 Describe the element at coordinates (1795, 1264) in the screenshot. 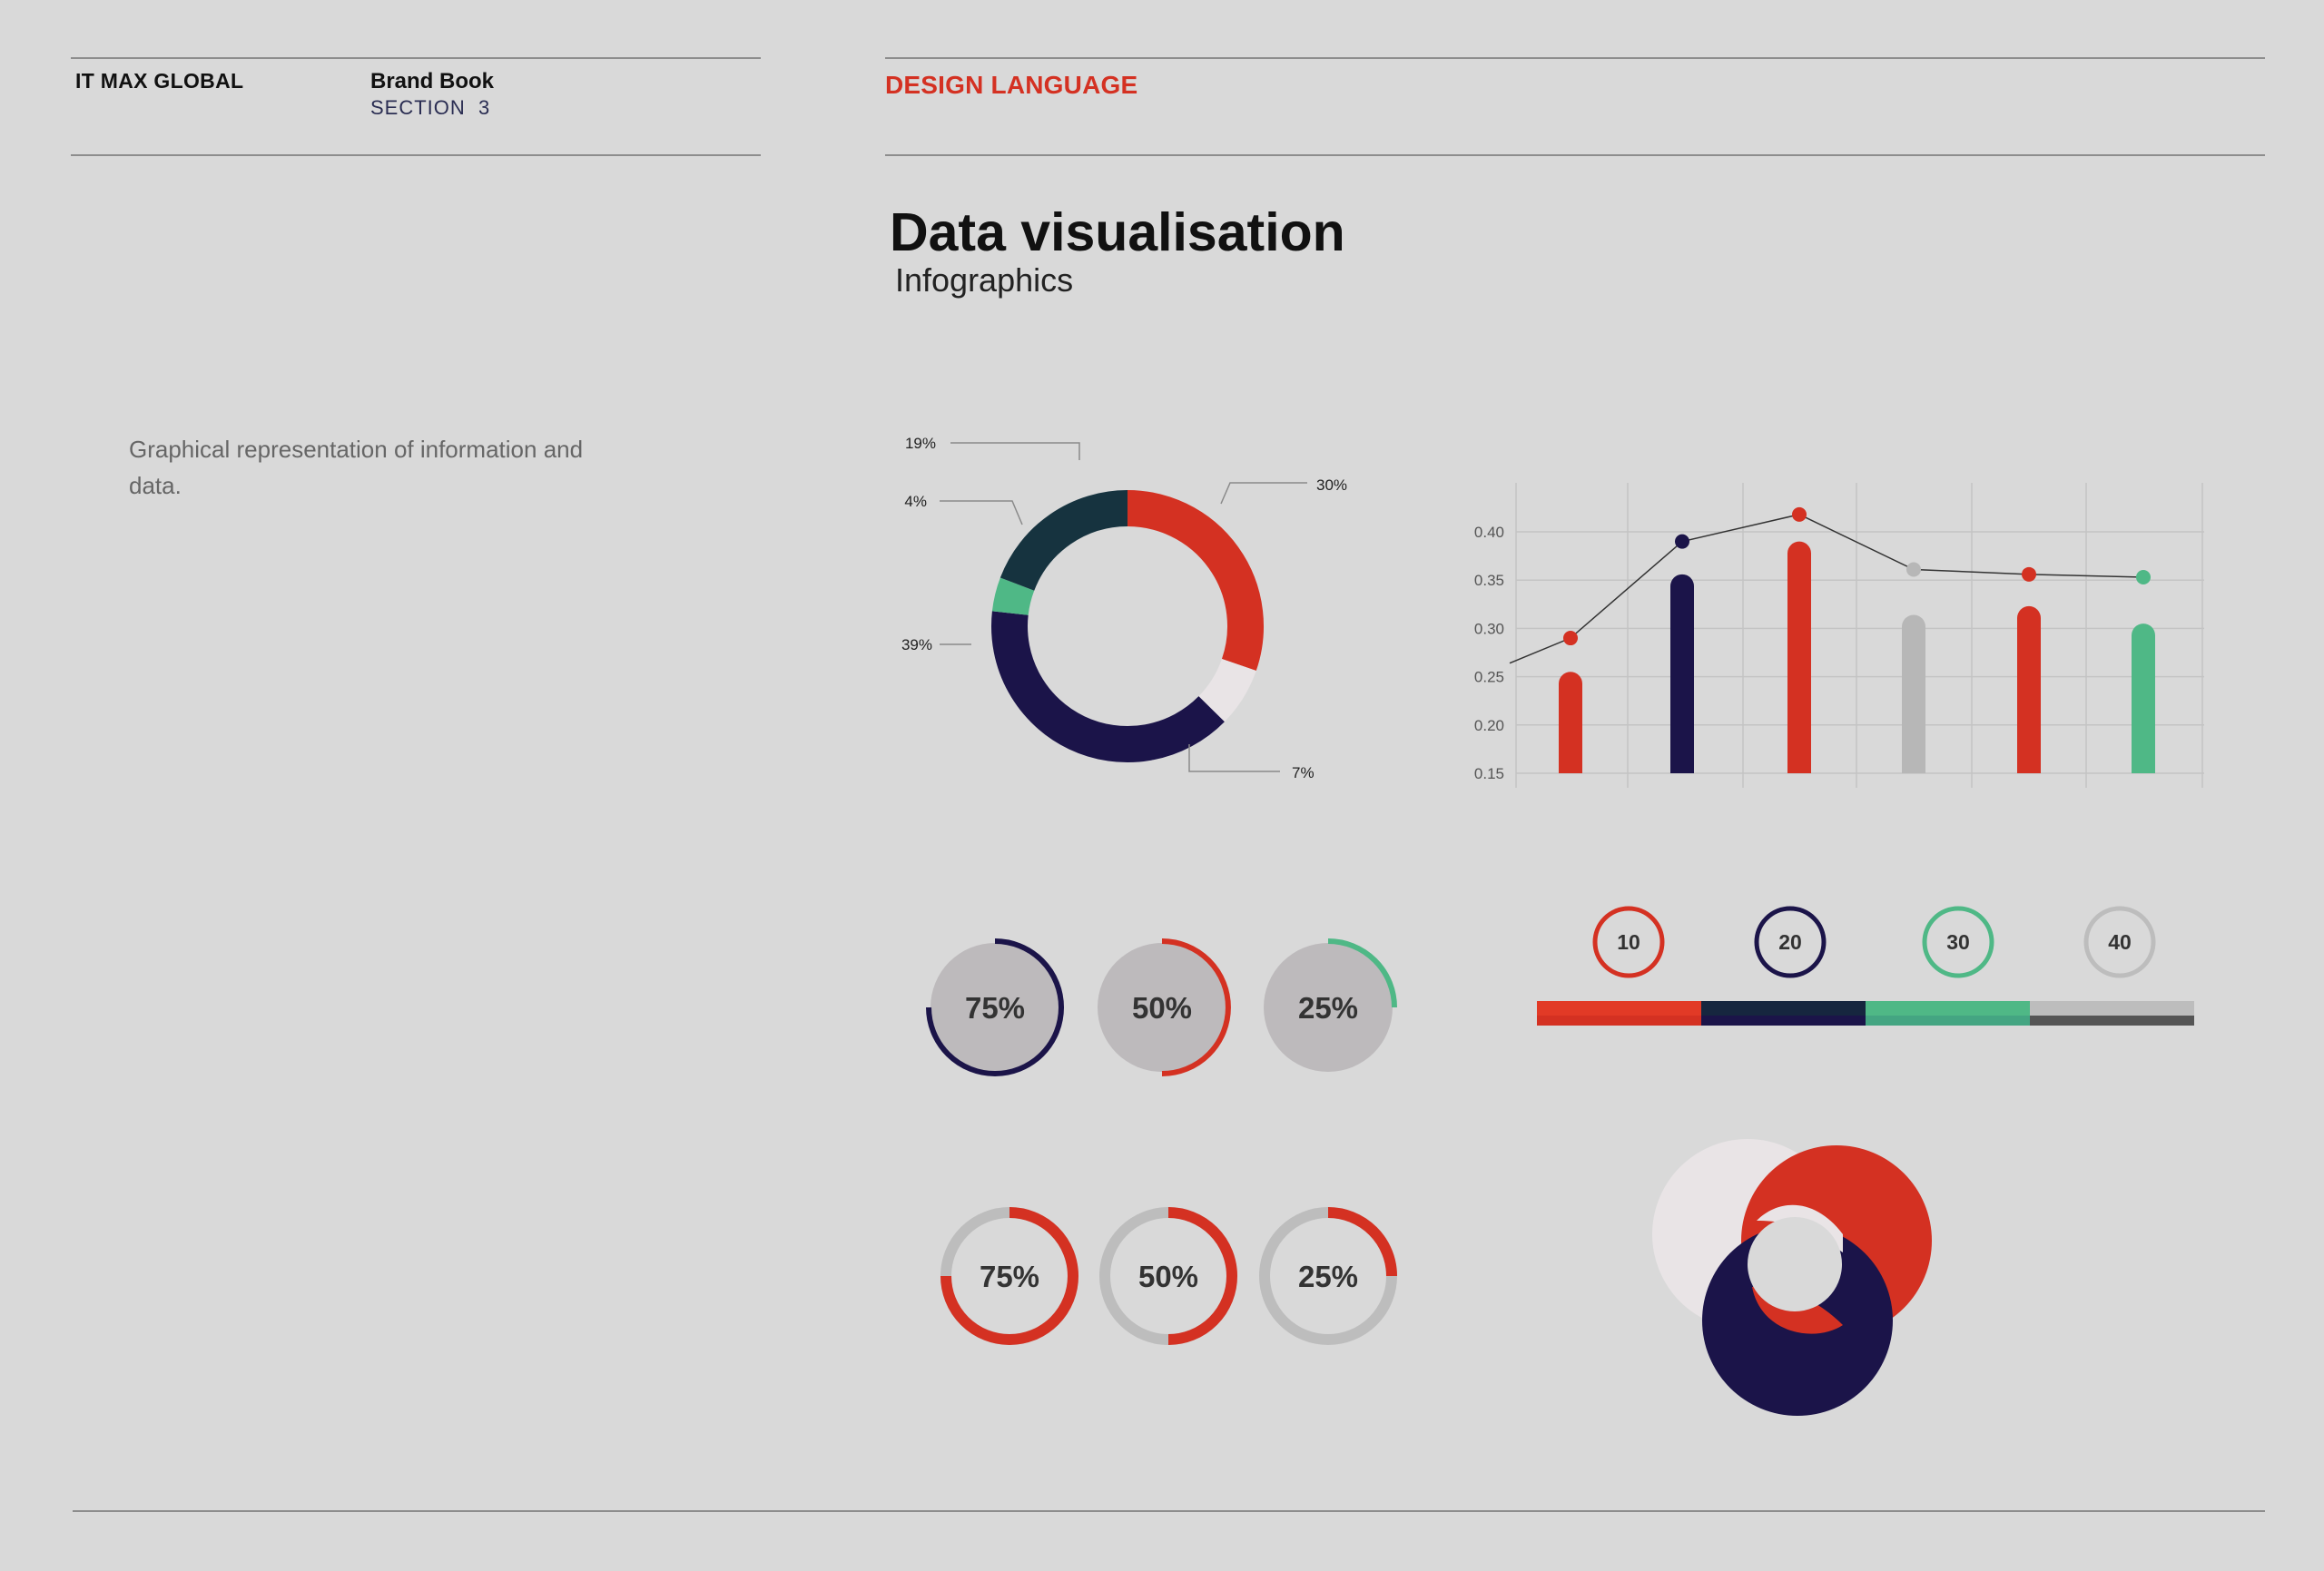

I see `swirl-center` at that location.